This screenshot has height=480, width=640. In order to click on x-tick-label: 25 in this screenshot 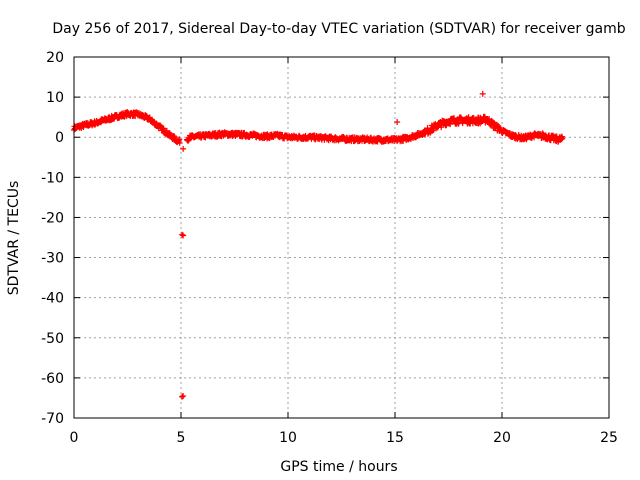, I will do `click(609, 438)`.